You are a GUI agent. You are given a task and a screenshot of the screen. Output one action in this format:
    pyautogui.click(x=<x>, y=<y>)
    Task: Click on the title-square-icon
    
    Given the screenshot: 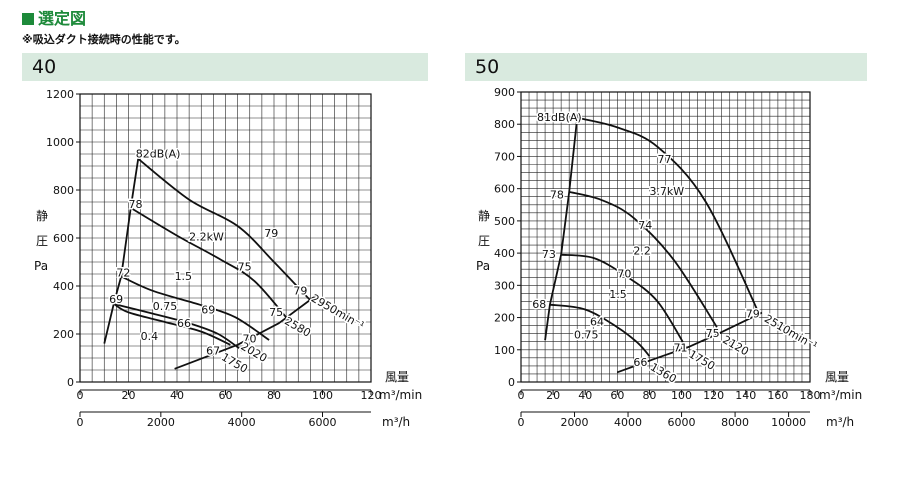 What is the action you would take?
    pyautogui.click(x=28, y=19)
    